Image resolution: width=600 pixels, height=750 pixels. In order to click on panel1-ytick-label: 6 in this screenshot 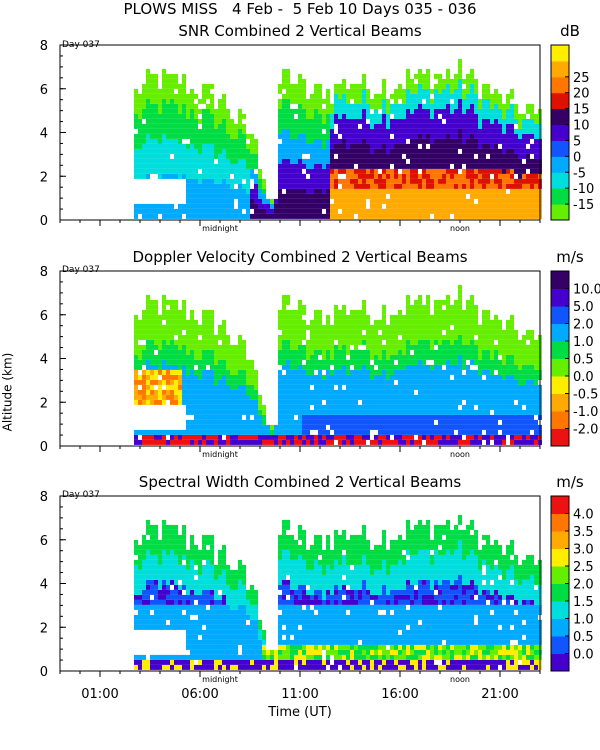, I will do `click(44, 90)`.